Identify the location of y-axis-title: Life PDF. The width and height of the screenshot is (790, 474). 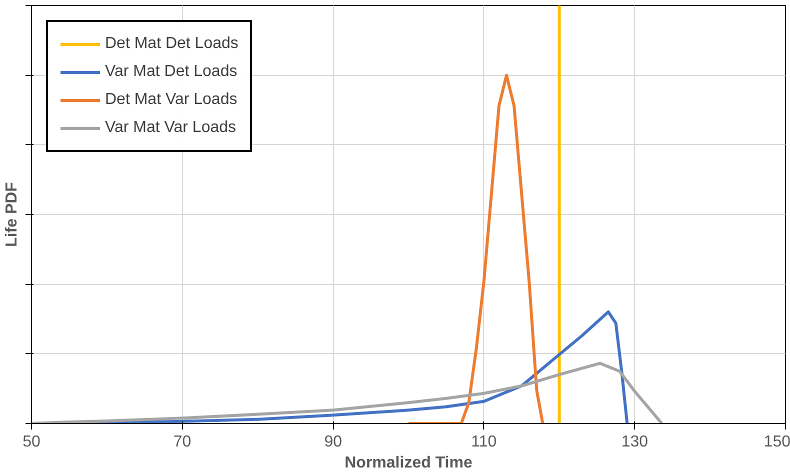
(12, 214).